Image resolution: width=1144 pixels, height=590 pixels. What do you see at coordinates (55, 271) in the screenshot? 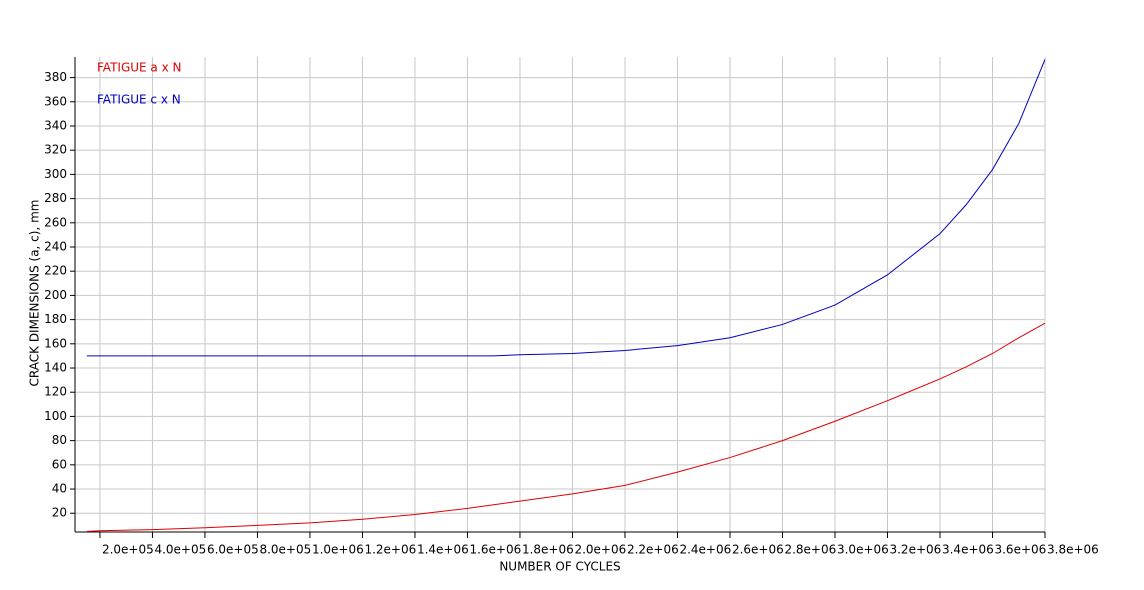
I see `y-tick-label: 220` at bounding box center [55, 271].